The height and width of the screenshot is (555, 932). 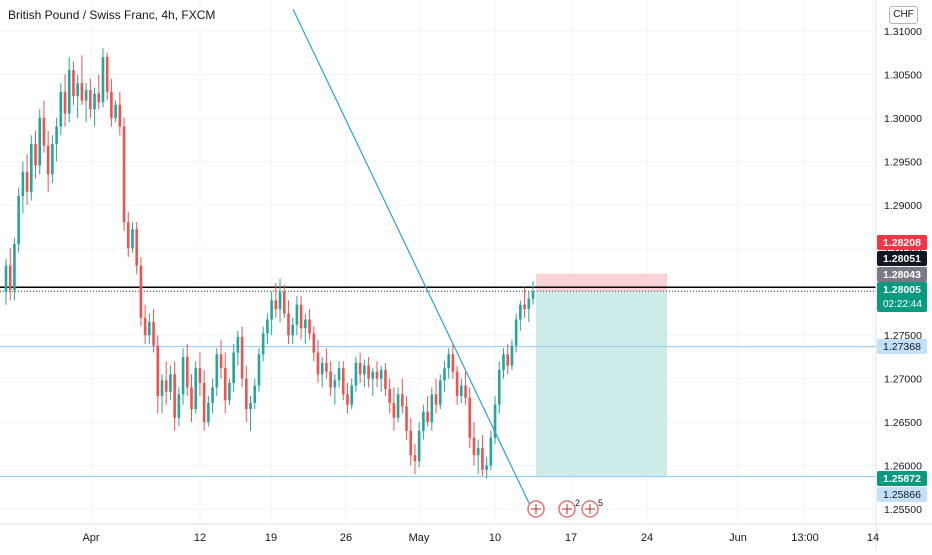 I want to click on price-tag-label: 1.25866, so click(x=902, y=495).